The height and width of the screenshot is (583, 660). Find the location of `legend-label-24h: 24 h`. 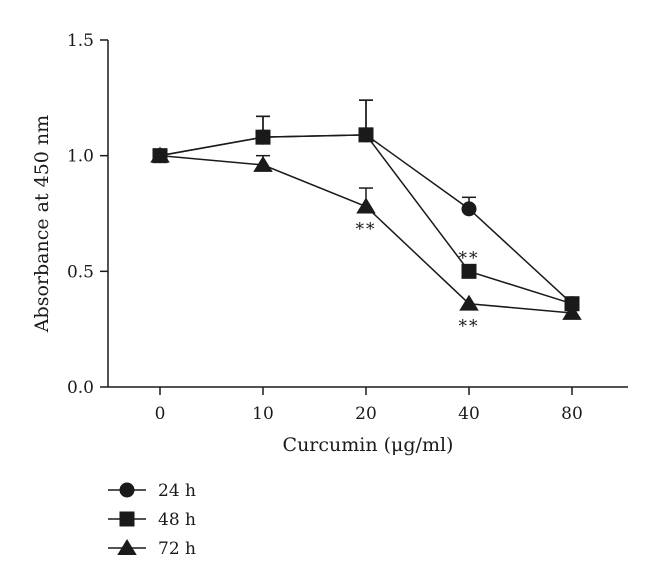

legend-label-24h: 24 h is located at coordinates (177, 491).